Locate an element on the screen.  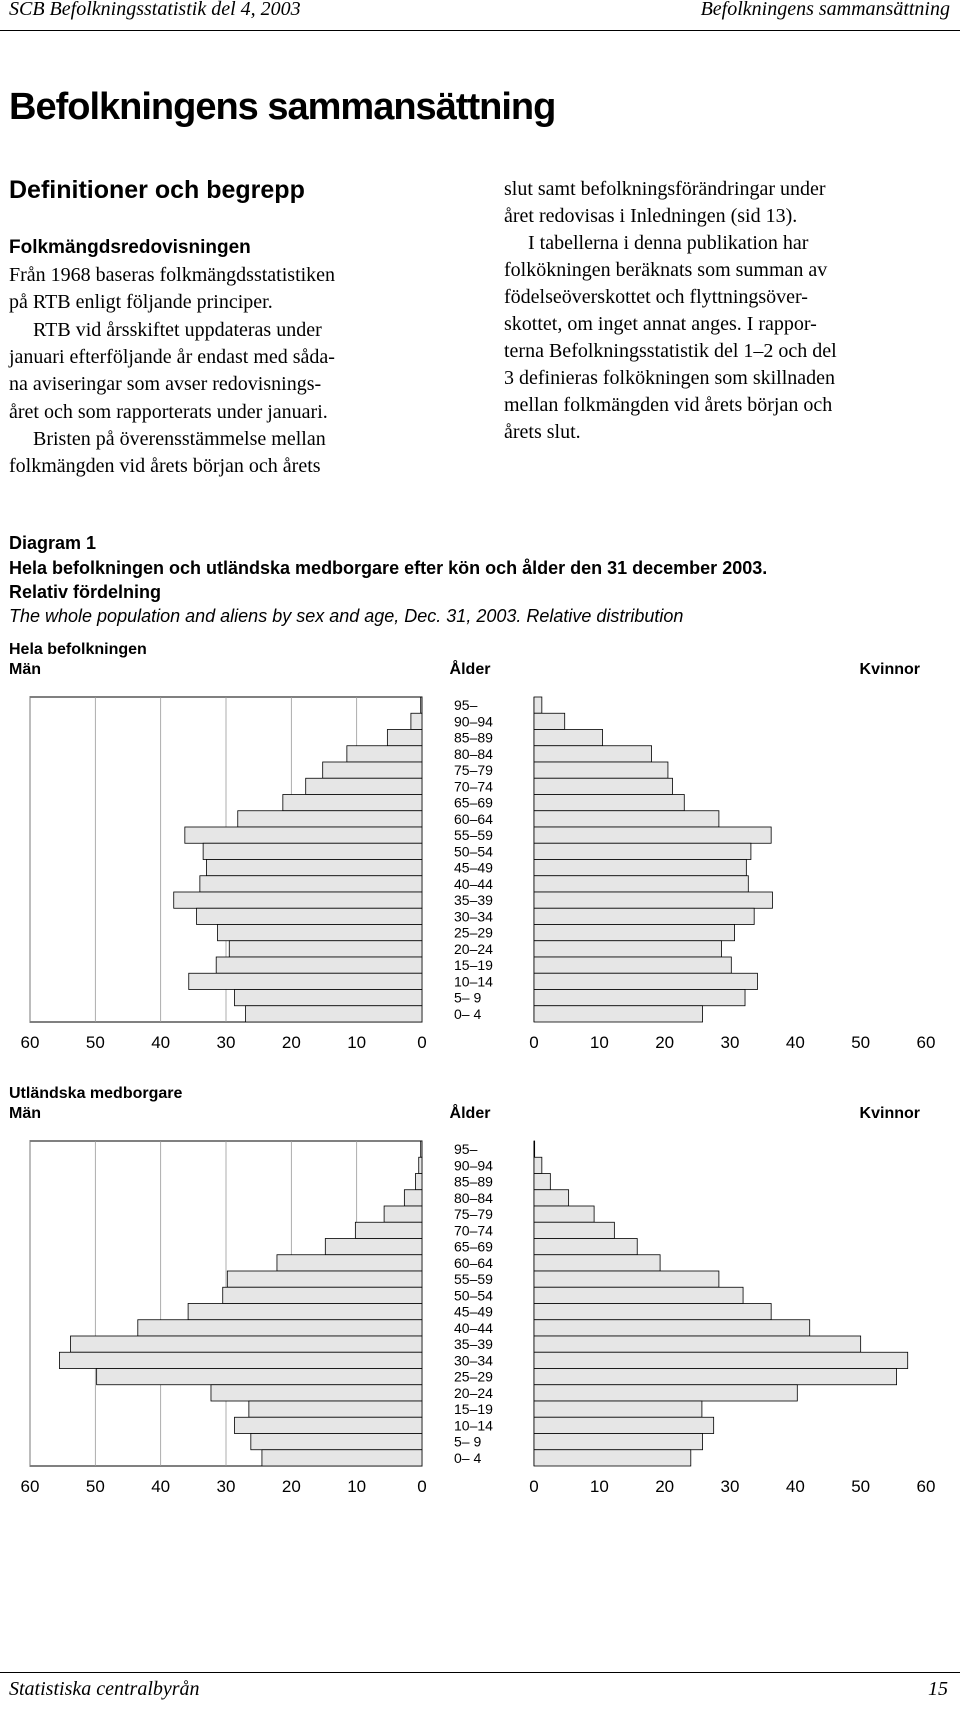
legend-left: Män is located at coordinates (25, 1113).